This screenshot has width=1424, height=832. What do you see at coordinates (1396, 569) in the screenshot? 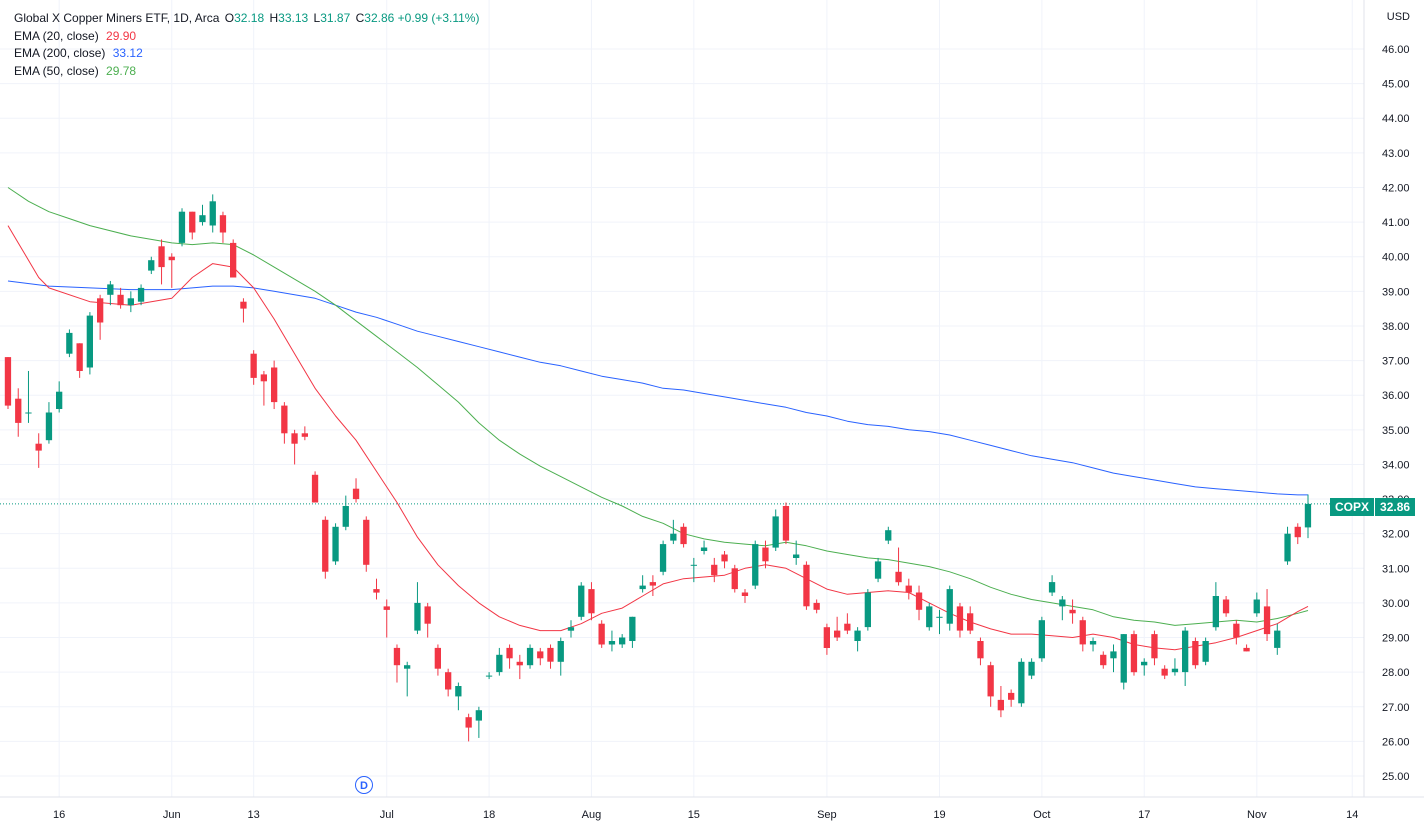
I see `y-tick-label: 31.00` at bounding box center [1396, 569].